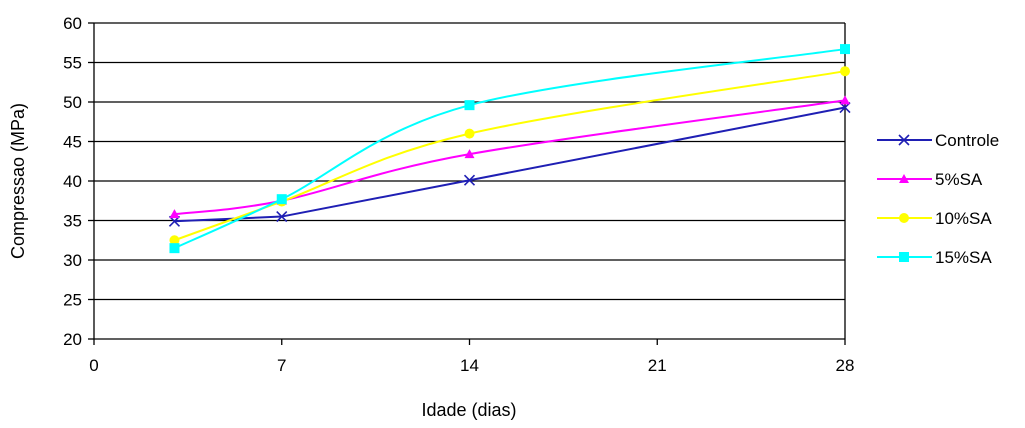  I want to click on x-tick-label: 0, so click(93, 365).